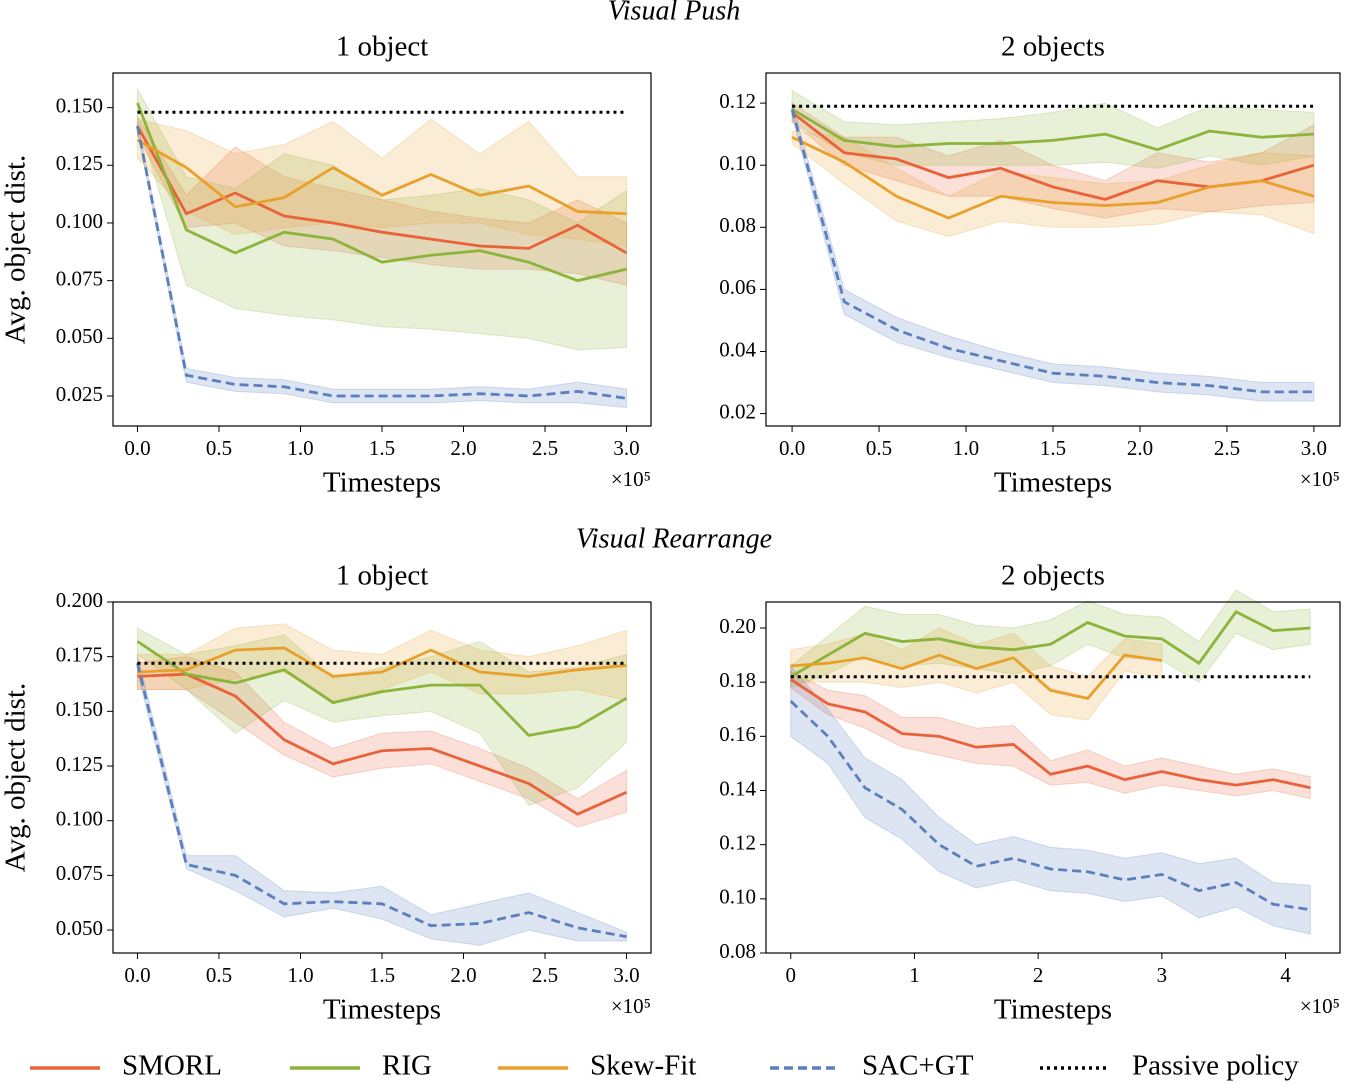 The height and width of the screenshot is (1086, 1348). What do you see at coordinates (1162, 975) in the screenshot?
I see `x-tick-label: 3` at bounding box center [1162, 975].